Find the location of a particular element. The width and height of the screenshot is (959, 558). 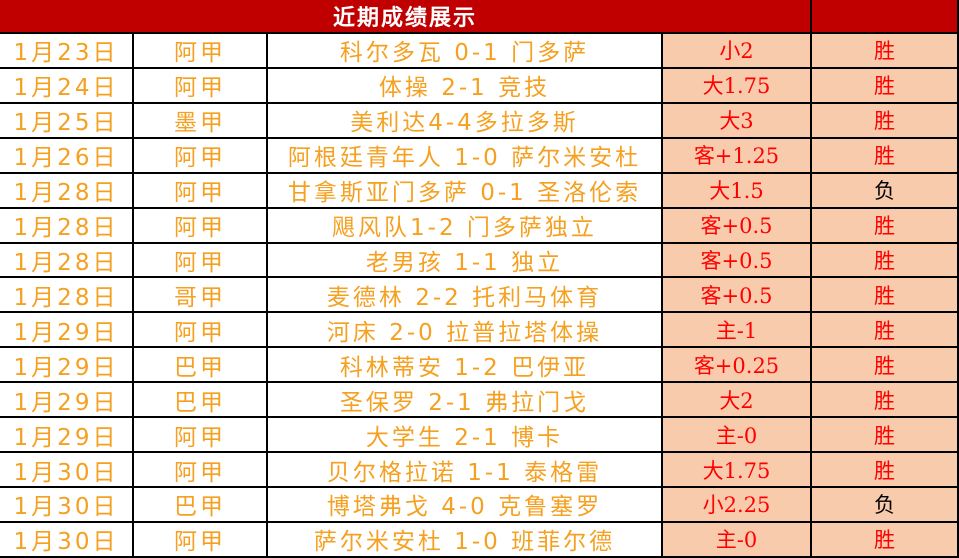

handicap-cell: 主-1 is located at coordinates (737, 331).